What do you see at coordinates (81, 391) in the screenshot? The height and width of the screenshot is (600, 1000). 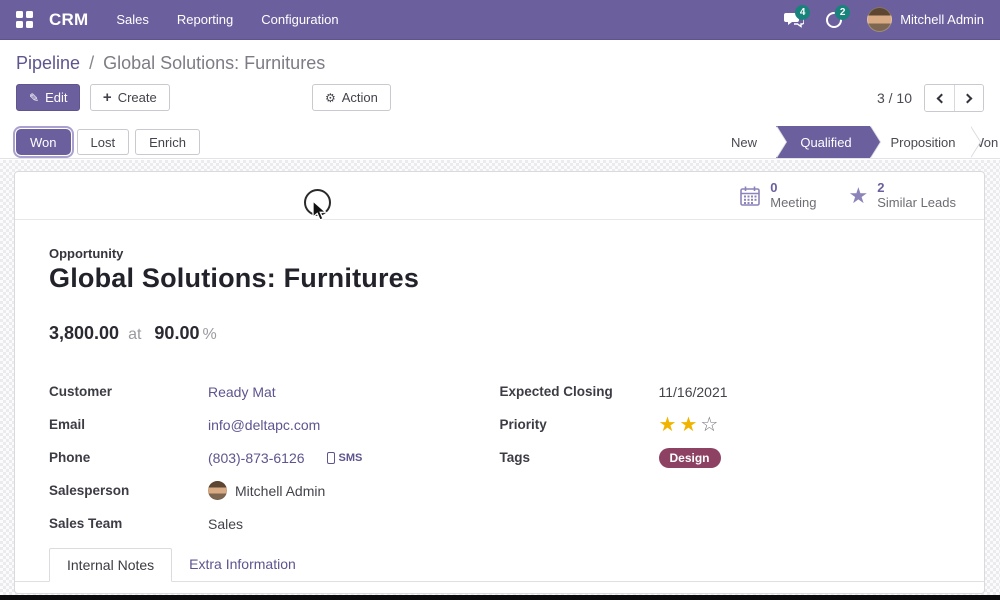 I see `customer-label: Customer` at bounding box center [81, 391].